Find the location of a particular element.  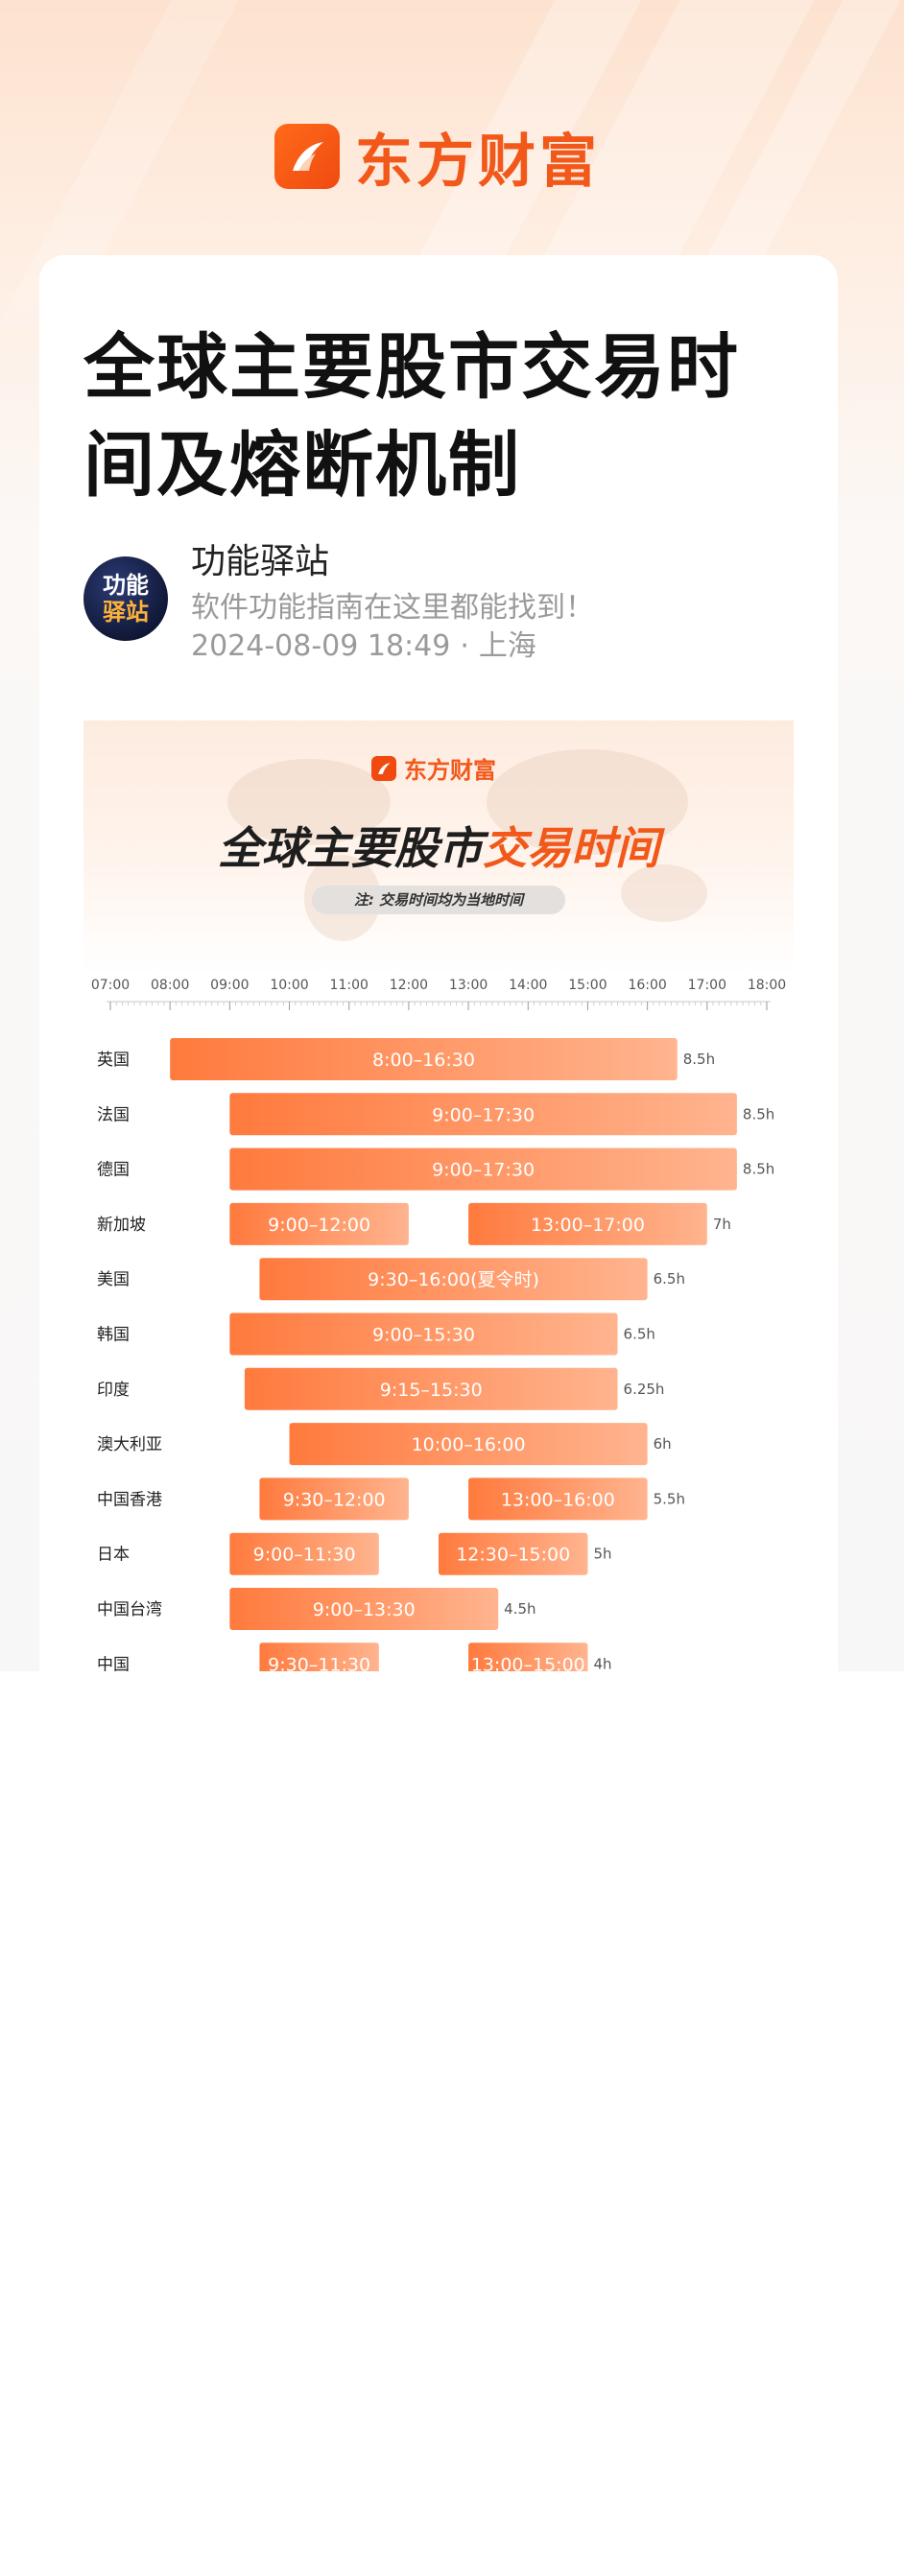

country-label: 德国 is located at coordinates (113, 1170).